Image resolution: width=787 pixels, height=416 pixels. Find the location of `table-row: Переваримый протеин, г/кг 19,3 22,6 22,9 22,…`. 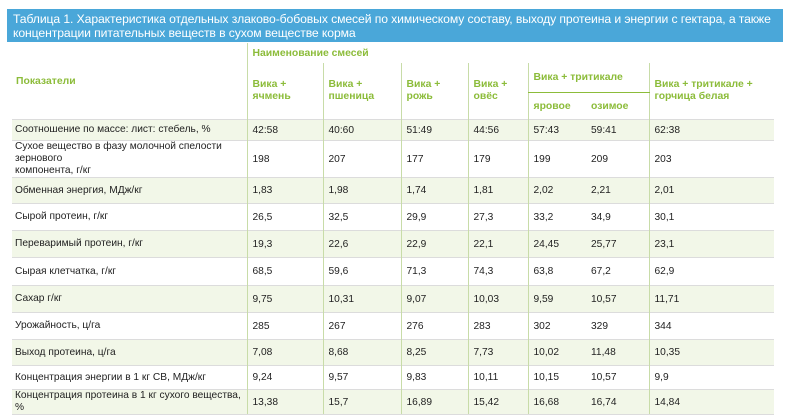

table-row: Переваримый протеин, г/кг 19,3 22,6 22,9 22,… is located at coordinates (393, 244).